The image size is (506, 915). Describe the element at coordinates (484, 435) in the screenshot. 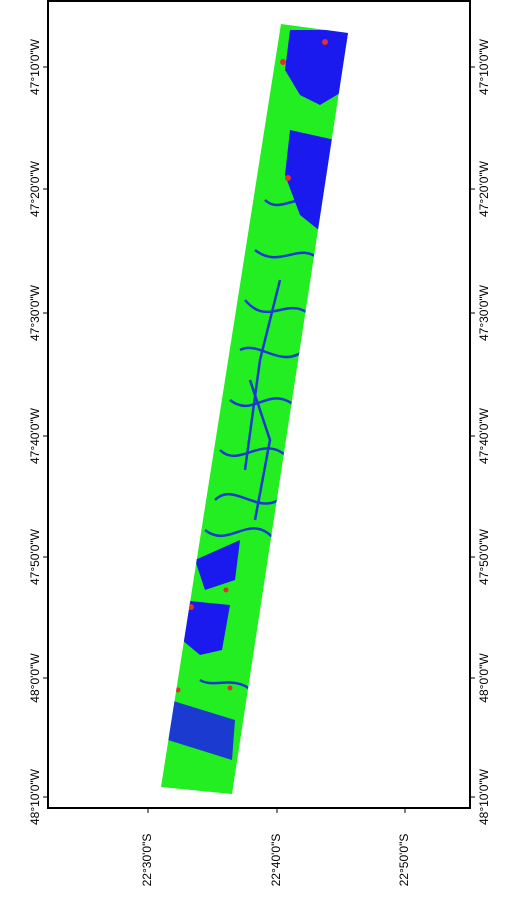

I see `right-label: 47°40'0"W` at that location.